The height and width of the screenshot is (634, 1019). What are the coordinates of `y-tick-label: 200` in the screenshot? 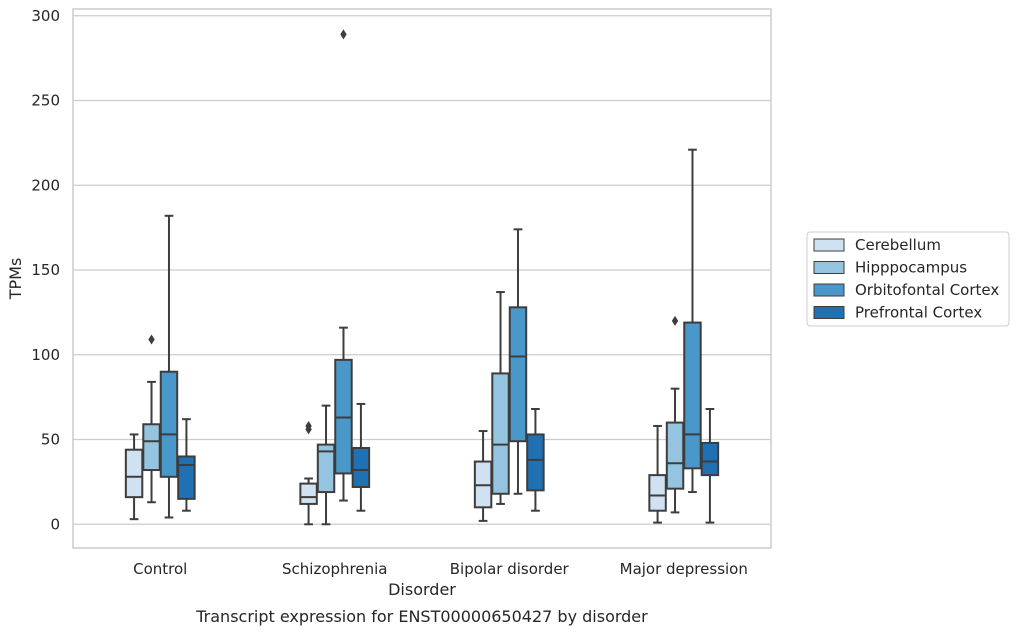 It's located at (45, 185).